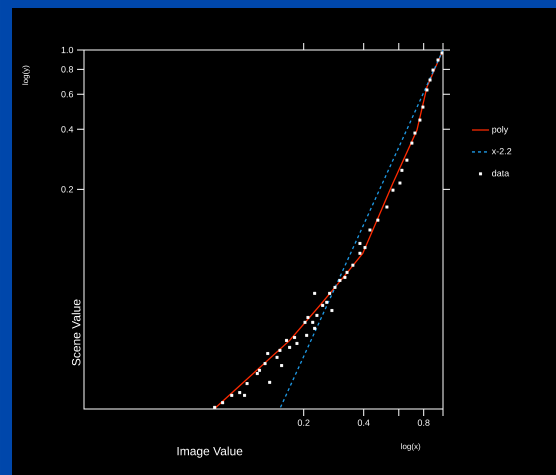 This screenshot has width=556, height=475. Describe the element at coordinates (67, 129) in the screenshot. I see `y-tick-label: 0.4` at that location.